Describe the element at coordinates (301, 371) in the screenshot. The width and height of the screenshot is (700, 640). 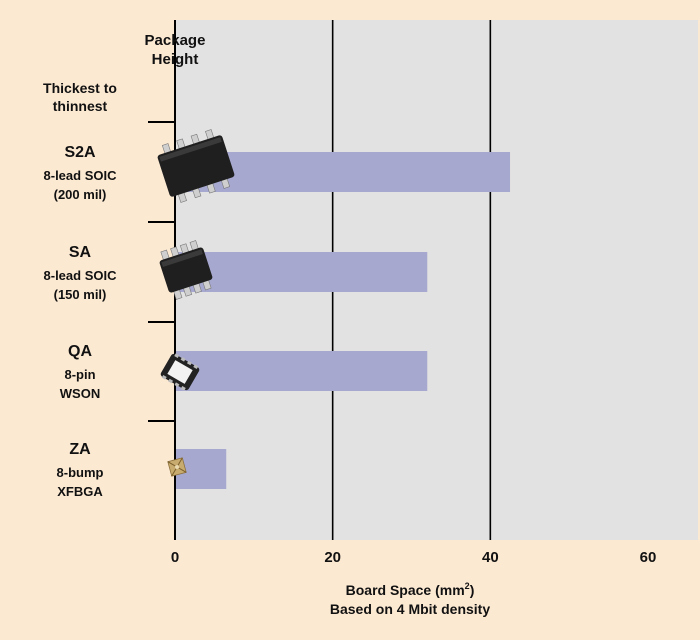
I see `bar-qa` at that location.